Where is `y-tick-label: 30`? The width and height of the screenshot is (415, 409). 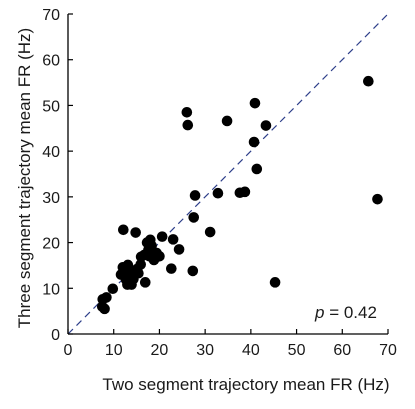
y-tick-label: 30 is located at coordinates (51, 198).